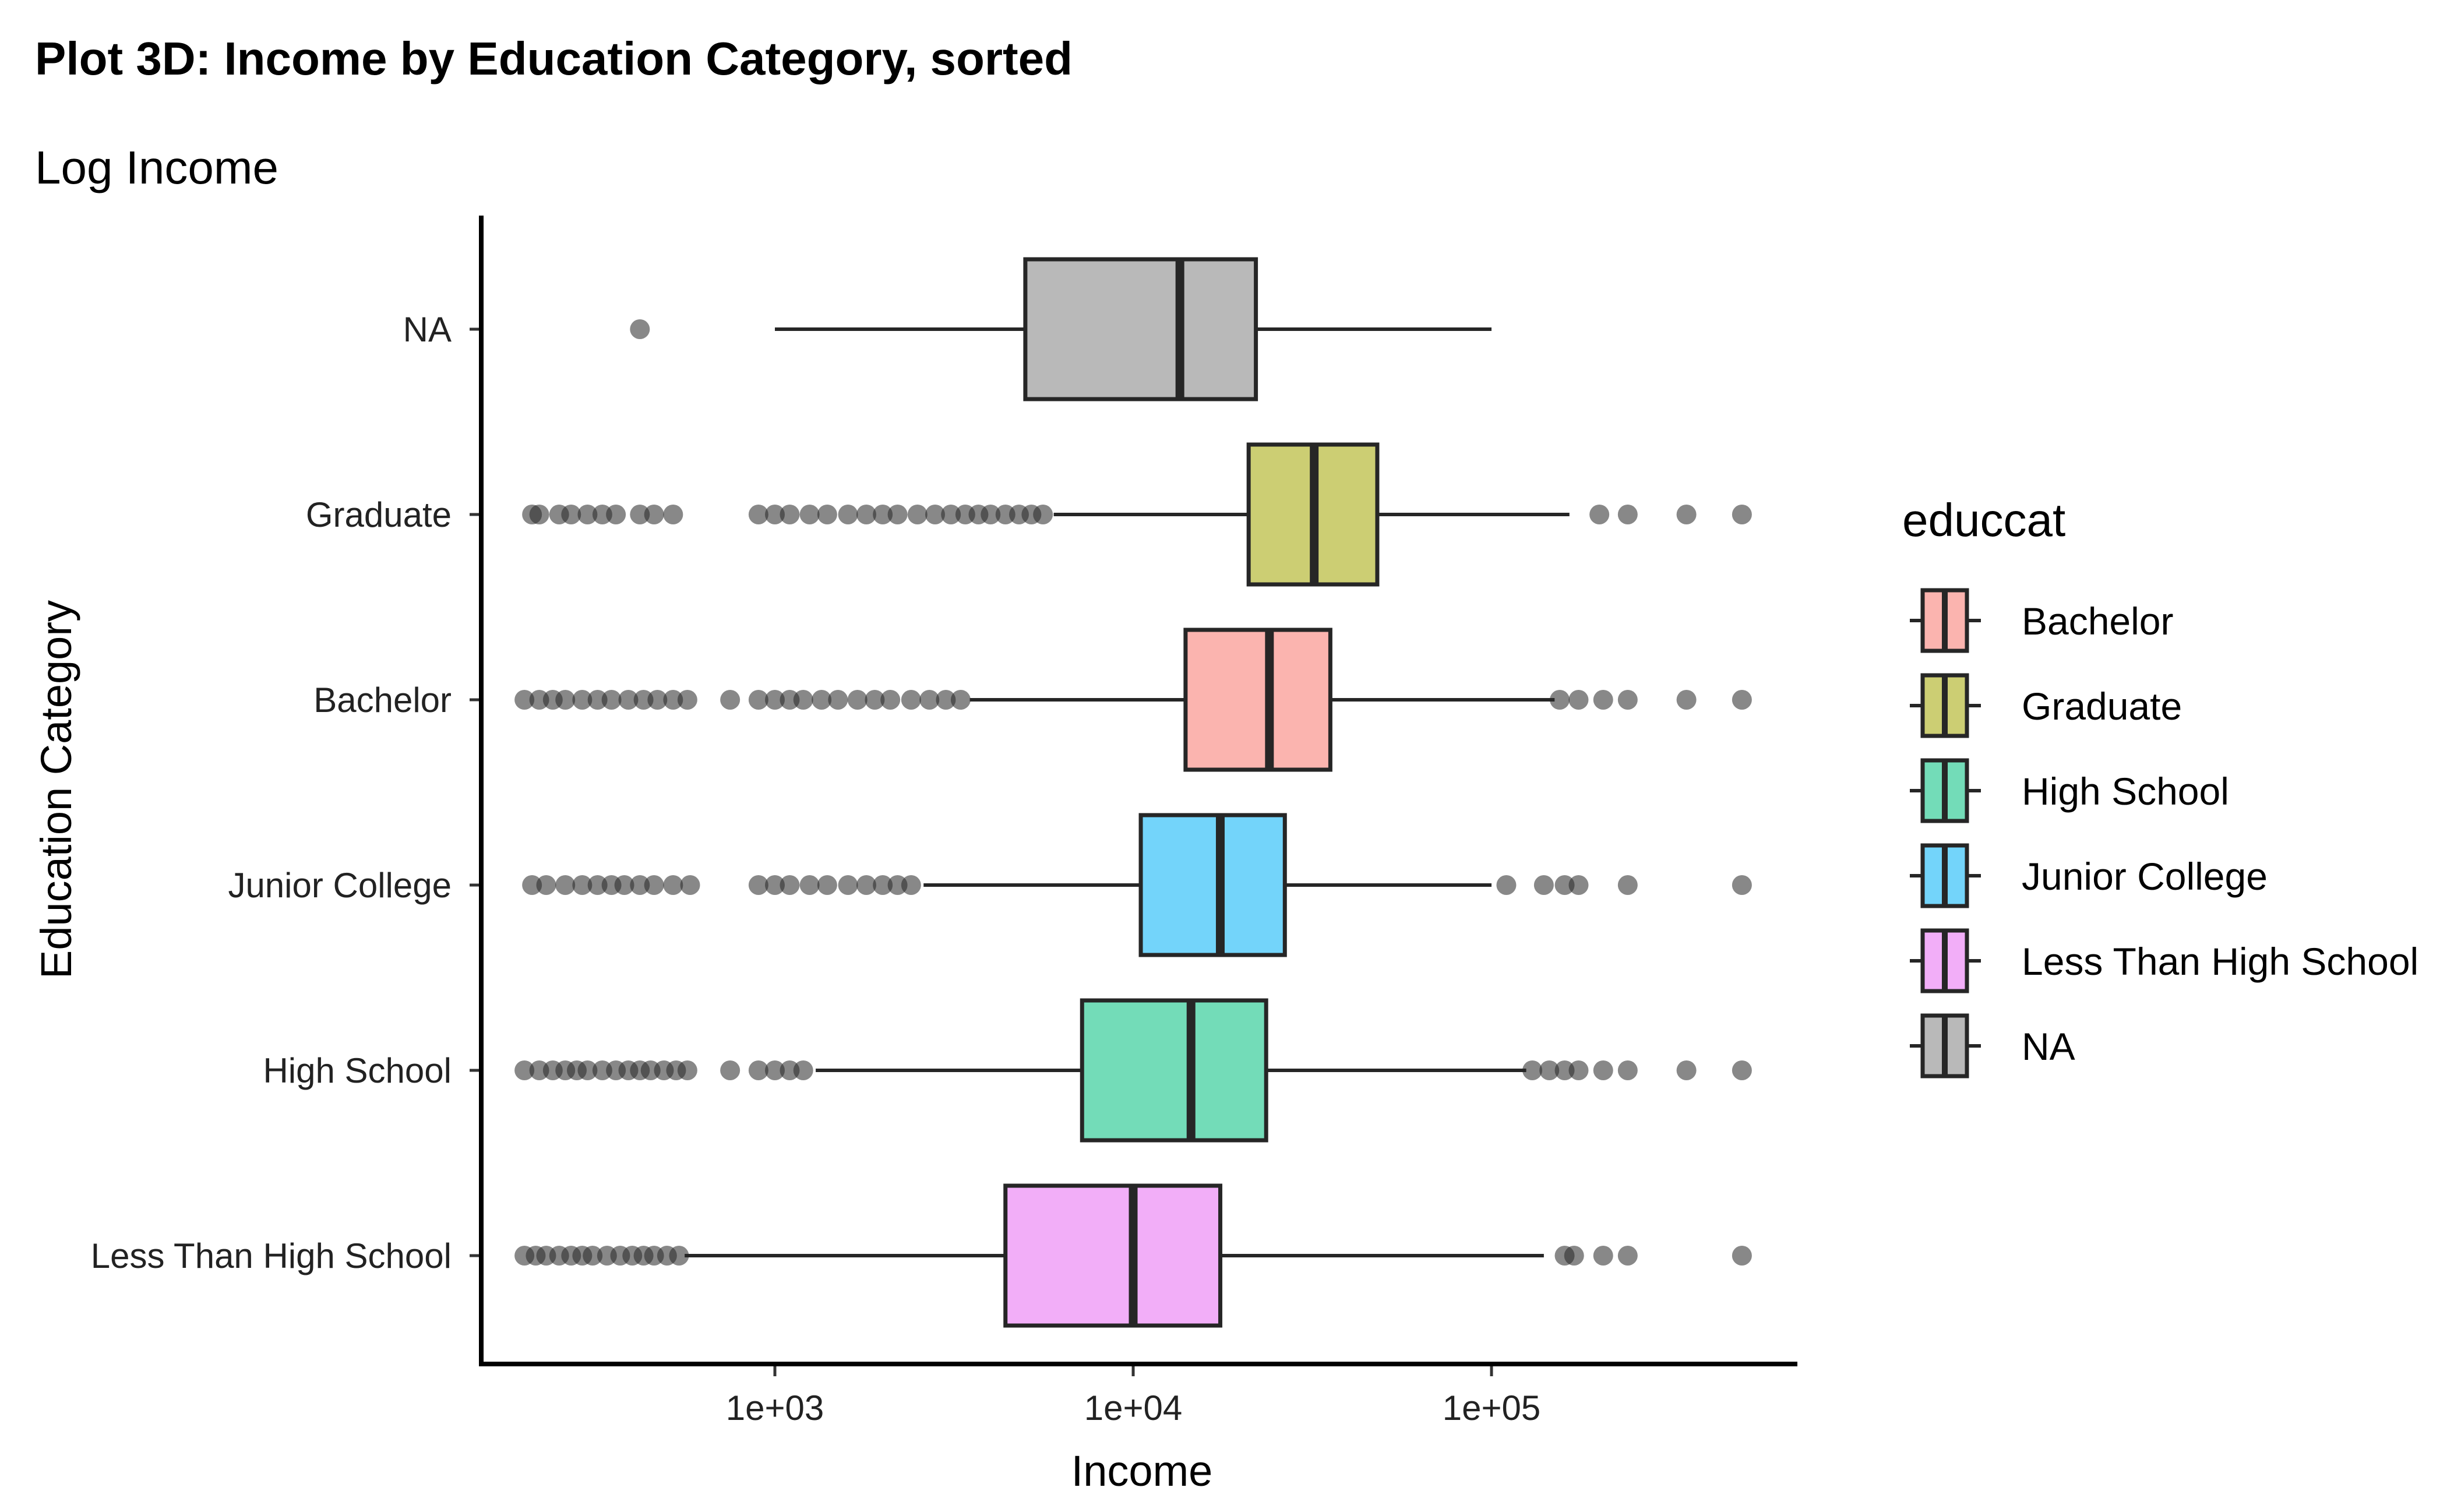  Describe the element at coordinates (2048, 1046) in the screenshot. I see `legend-label-na: NA` at that location.